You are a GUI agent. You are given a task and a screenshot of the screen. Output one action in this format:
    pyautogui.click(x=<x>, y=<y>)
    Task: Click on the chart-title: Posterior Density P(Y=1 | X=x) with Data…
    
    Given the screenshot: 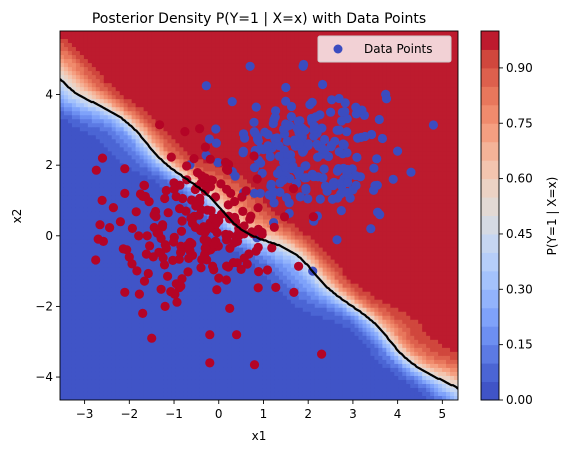 What is the action you would take?
    pyautogui.click(x=259, y=19)
    